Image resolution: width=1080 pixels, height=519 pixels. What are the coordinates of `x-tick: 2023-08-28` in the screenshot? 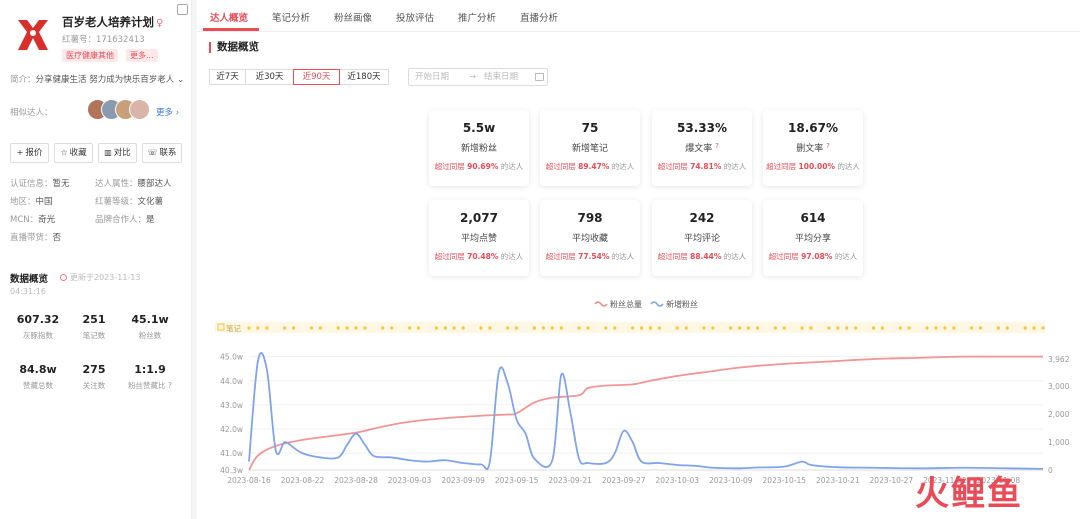 It's located at (356, 480).